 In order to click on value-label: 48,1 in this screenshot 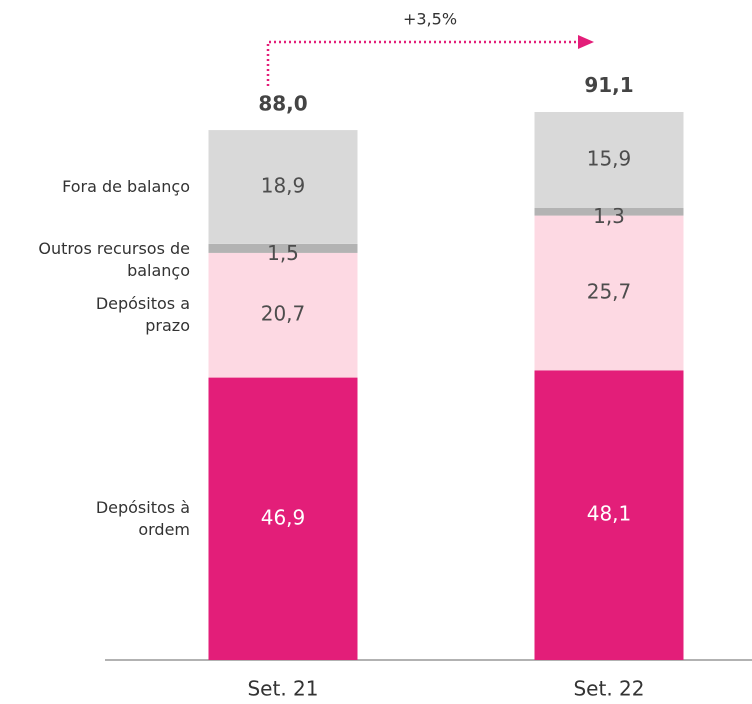, I will do `click(609, 514)`.